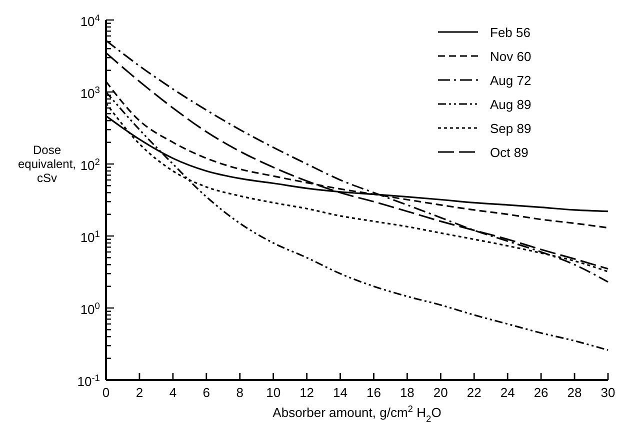 Image resolution: width=622 pixels, height=423 pixels. Describe the element at coordinates (90, 309) in the screenshot. I see `y-tick-label: 10$^{0}$` at that location.